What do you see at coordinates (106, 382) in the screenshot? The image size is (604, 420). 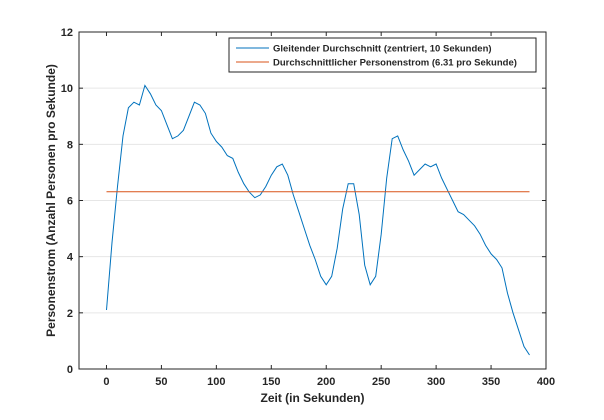 I see `x-tick-label: 0` at bounding box center [106, 382].